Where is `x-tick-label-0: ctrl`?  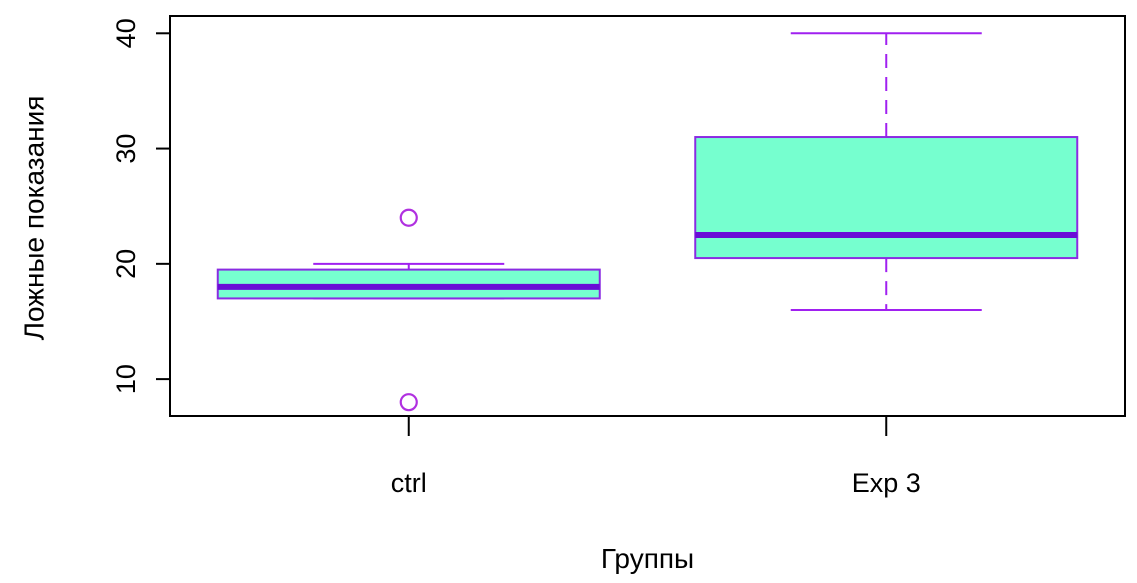 x-tick-label-0: ctrl is located at coordinates (409, 483).